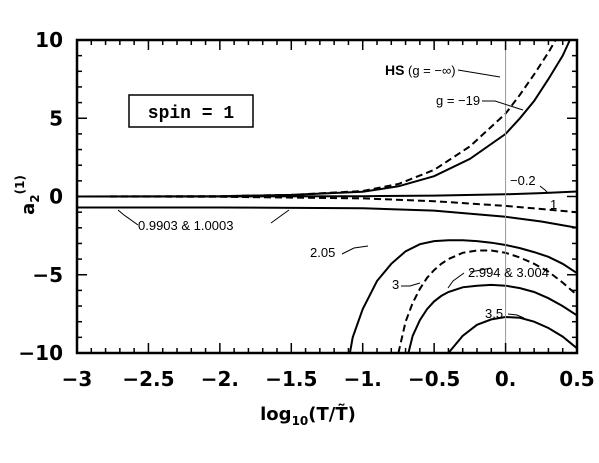 The width and height of the screenshot is (599, 463). I want to click on y-tick-label: 10, so click(49, 40).